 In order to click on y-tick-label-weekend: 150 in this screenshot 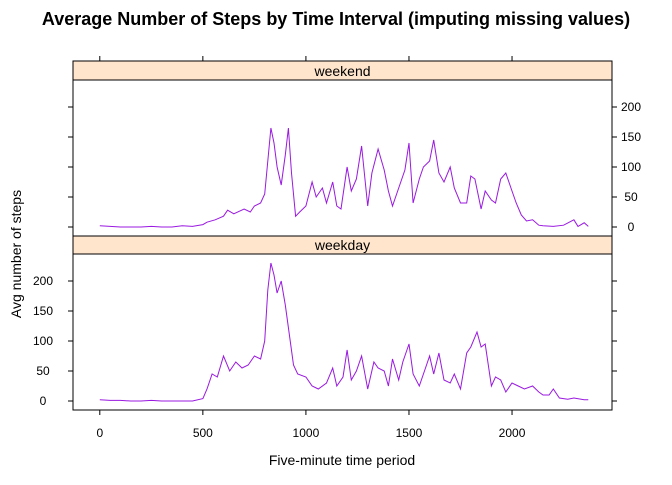, I will do `click(631, 137)`.